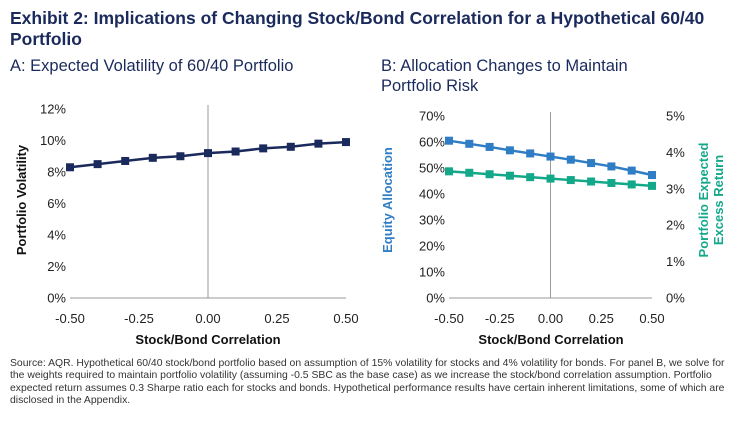  What do you see at coordinates (651, 318) in the screenshot?
I see `panel-b-x-tick-label: 0.50` at bounding box center [651, 318].